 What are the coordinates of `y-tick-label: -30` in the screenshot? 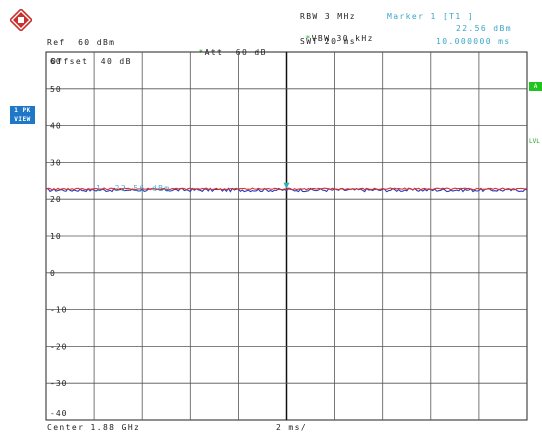 It's located at (58, 383).